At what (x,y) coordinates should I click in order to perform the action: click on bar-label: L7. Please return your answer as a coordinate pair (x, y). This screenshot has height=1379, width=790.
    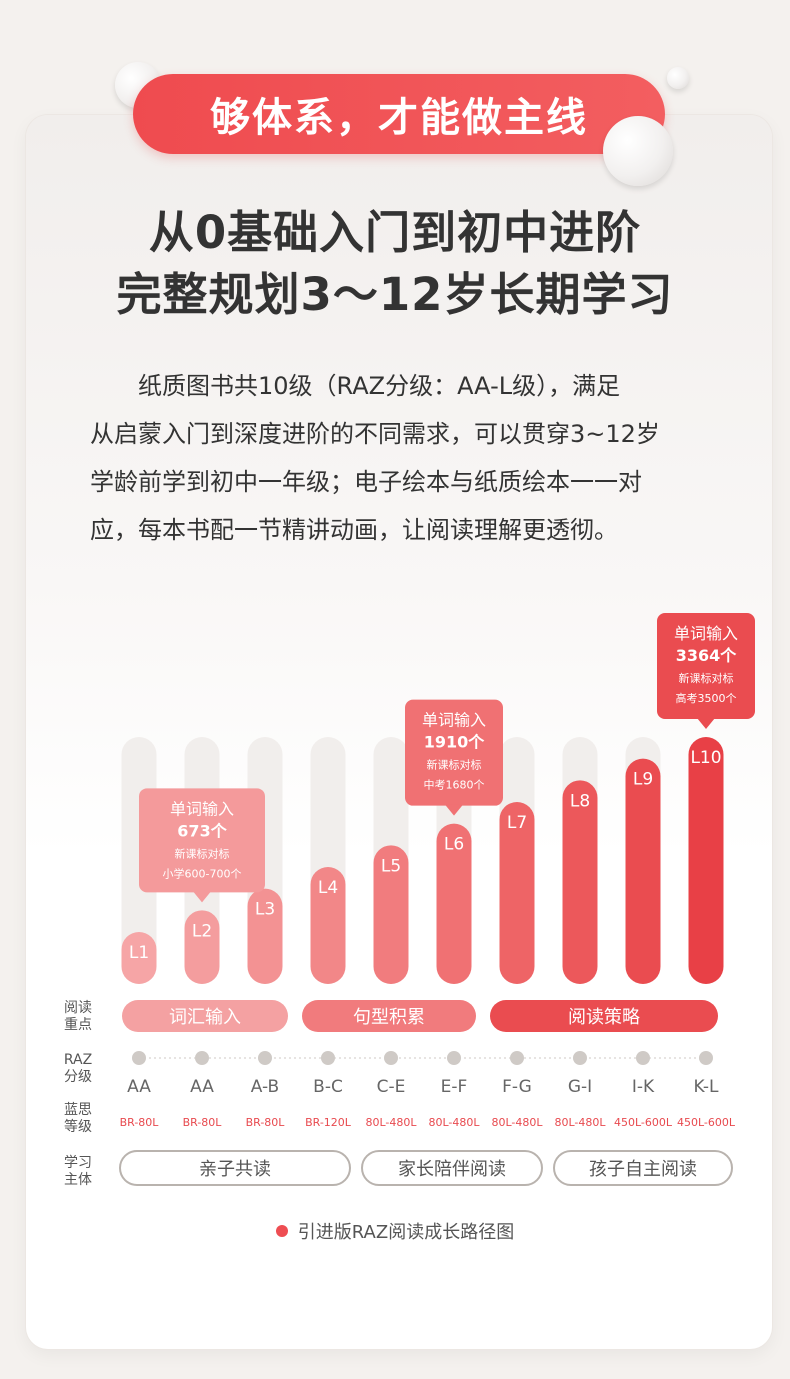
    Looking at the image, I should click on (517, 823).